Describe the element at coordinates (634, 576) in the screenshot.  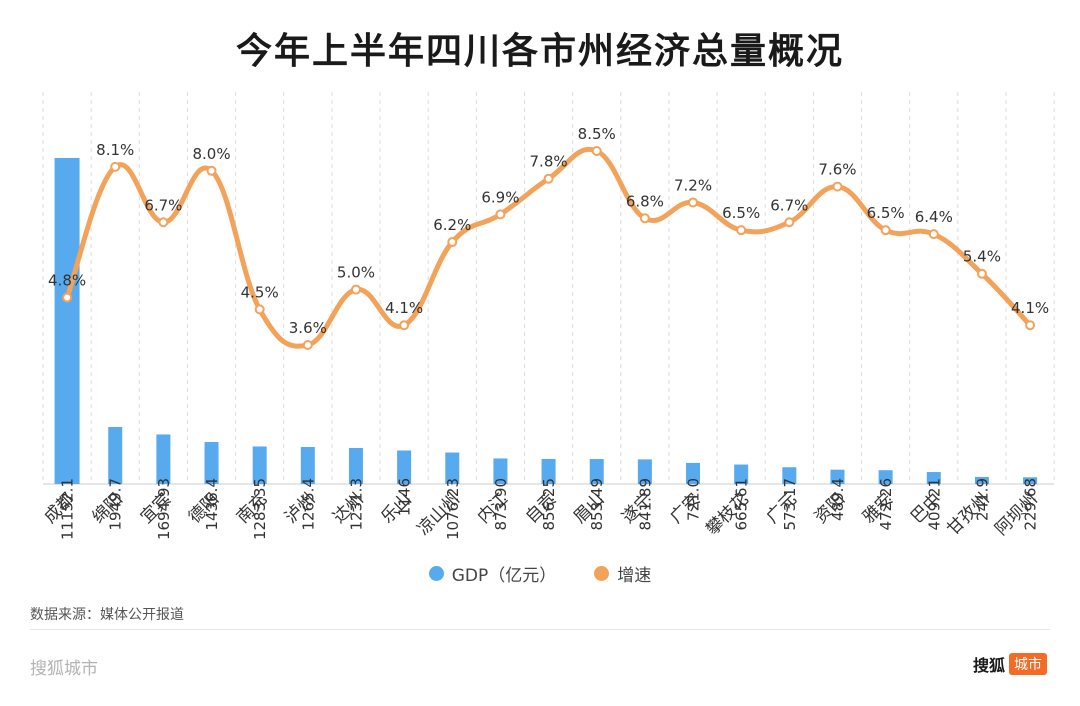
I see `legend-label-growth: 增速` at that location.